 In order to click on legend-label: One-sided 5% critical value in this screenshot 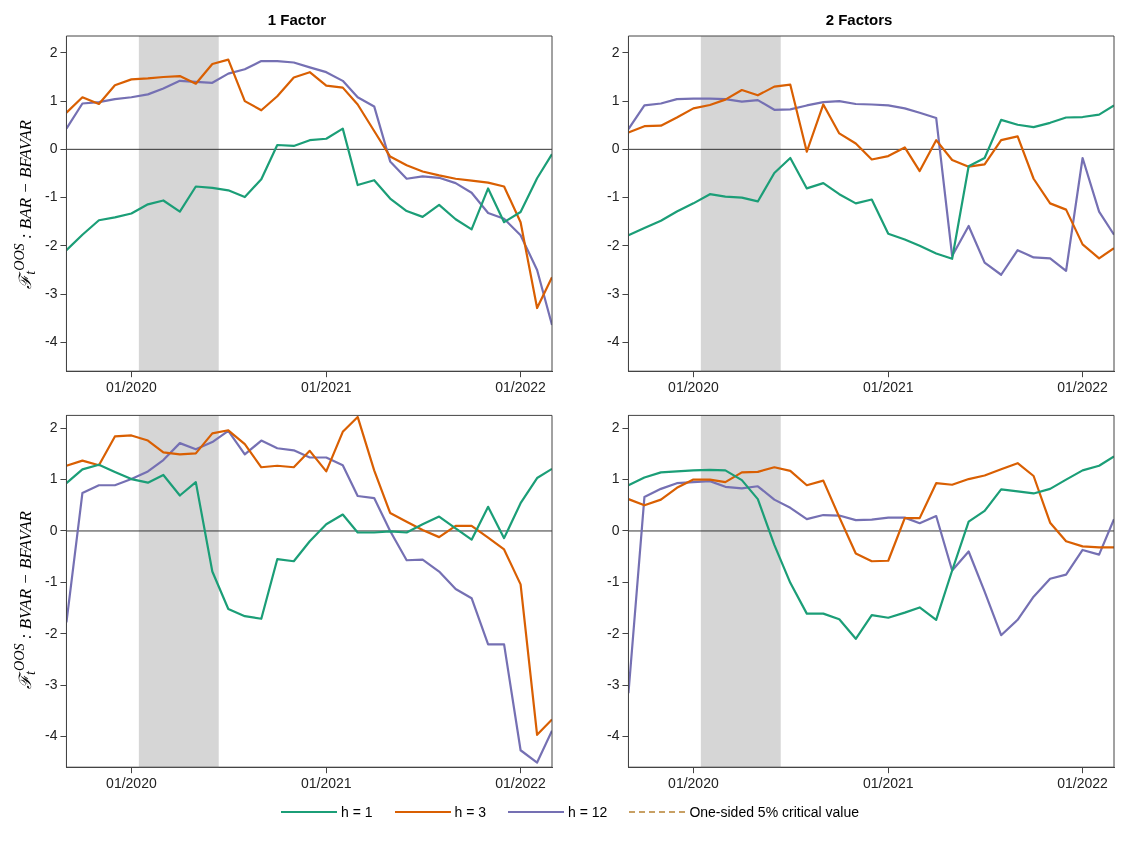, I will do `click(774, 812)`.